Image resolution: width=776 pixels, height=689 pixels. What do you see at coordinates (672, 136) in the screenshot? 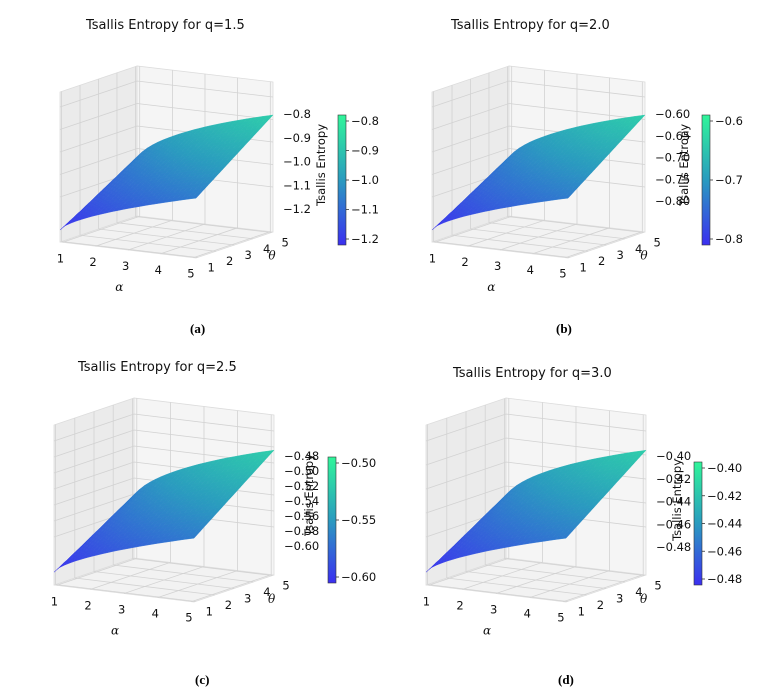
I see `z-tick-label: −0.65` at bounding box center [672, 136].